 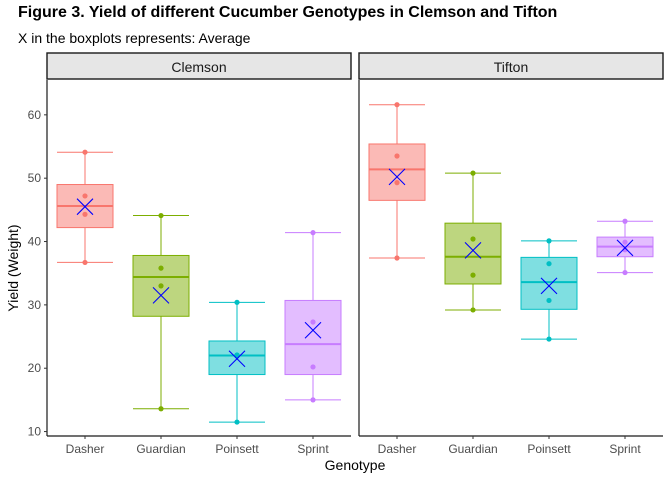 I want to click on y-tick-label: 30, so click(x=35, y=305).